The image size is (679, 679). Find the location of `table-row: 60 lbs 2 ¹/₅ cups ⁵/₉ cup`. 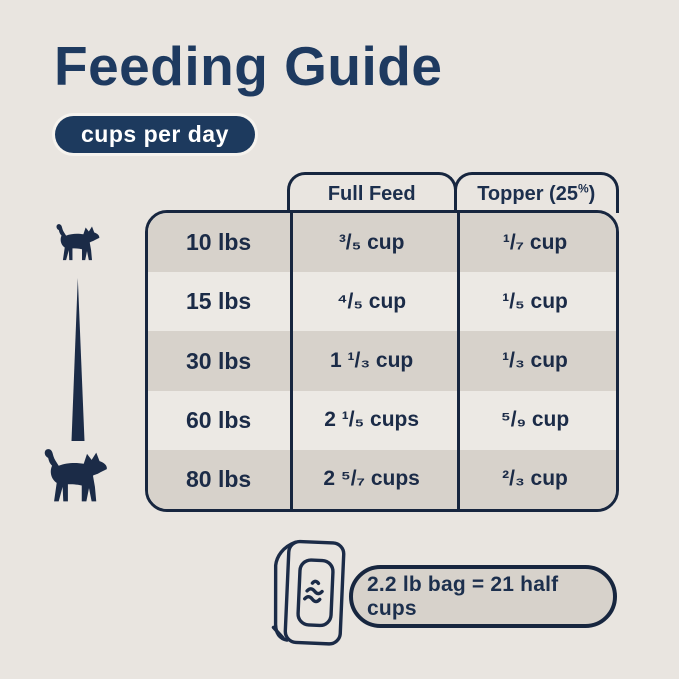

table-row: 60 lbs 2 ¹/₅ cups ⁵/₉ cup is located at coordinates (382, 420).